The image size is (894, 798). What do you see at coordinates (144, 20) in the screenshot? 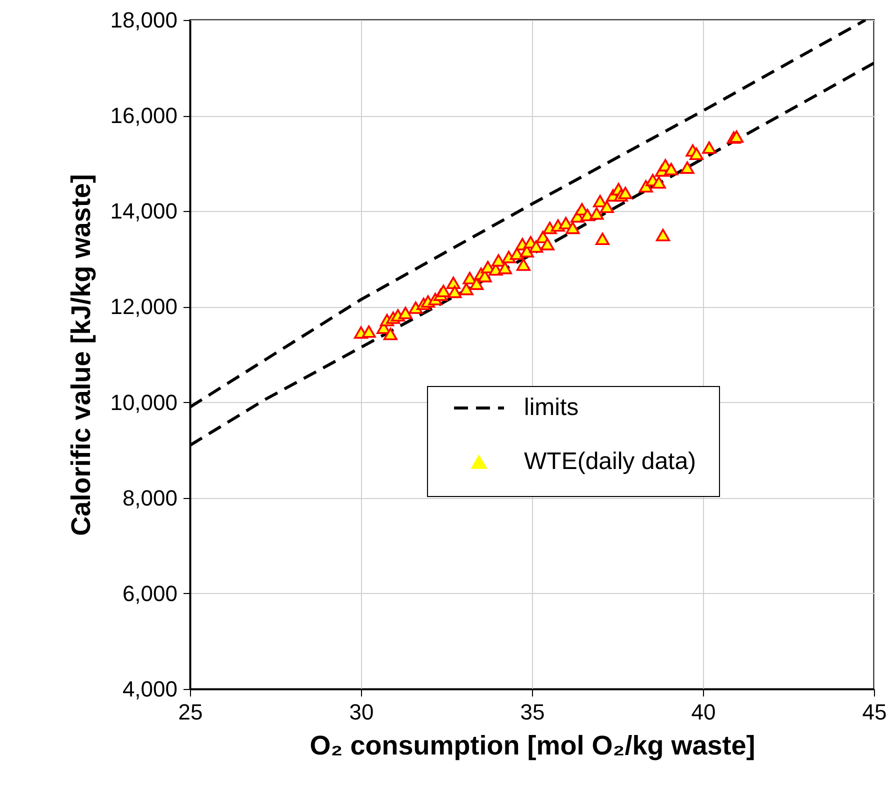
I see `y-tick-label: 18,000` at bounding box center [144, 20].